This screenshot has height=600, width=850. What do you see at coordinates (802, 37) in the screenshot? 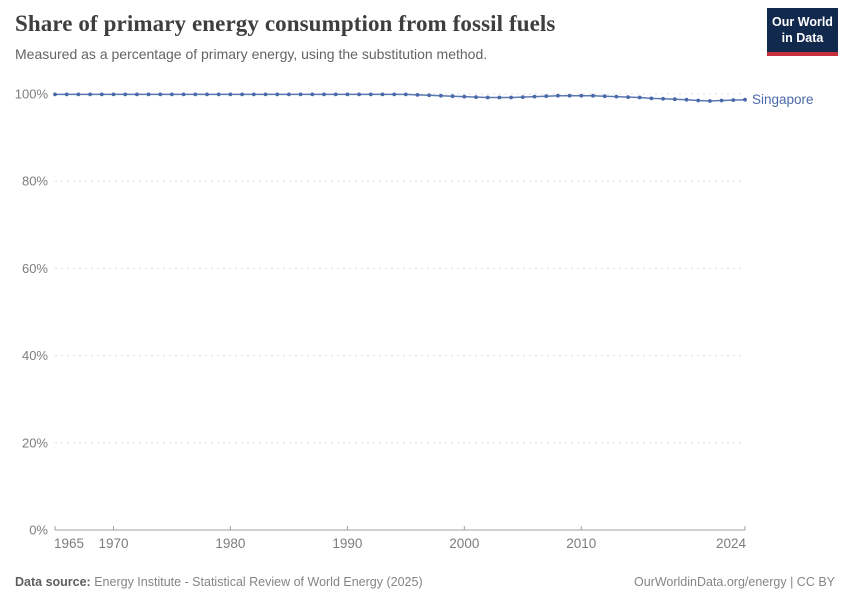
I see `owid-logo-line2: in Data` at bounding box center [802, 37].